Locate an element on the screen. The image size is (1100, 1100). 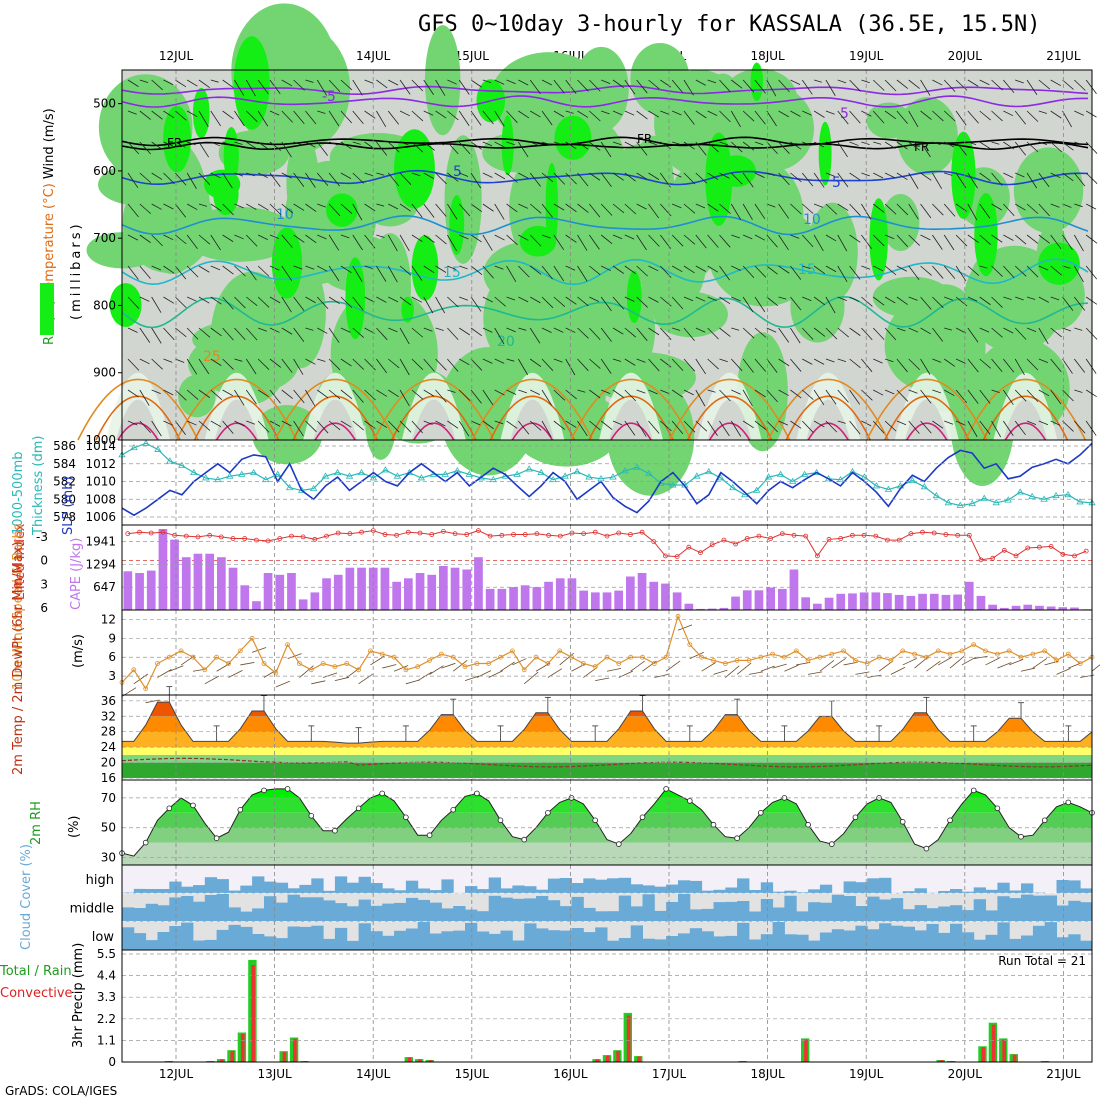
thickness-tick-label: 582 is located at coordinates (64, 482).